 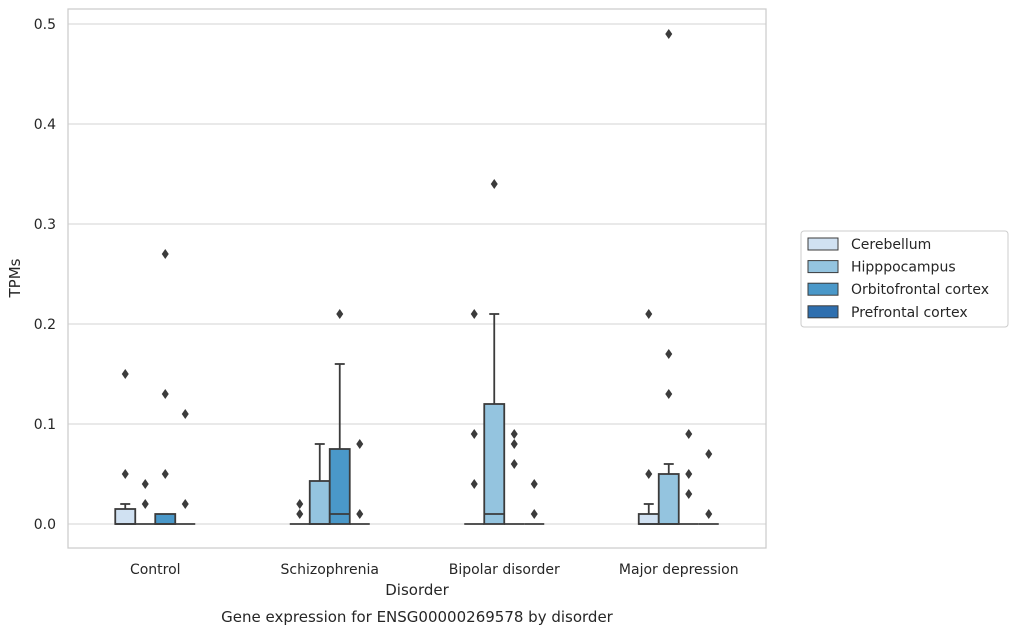 What do you see at coordinates (45, 125) in the screenshot?
I see `y-tick-label: 0.4` at bounding box center [45, 125].